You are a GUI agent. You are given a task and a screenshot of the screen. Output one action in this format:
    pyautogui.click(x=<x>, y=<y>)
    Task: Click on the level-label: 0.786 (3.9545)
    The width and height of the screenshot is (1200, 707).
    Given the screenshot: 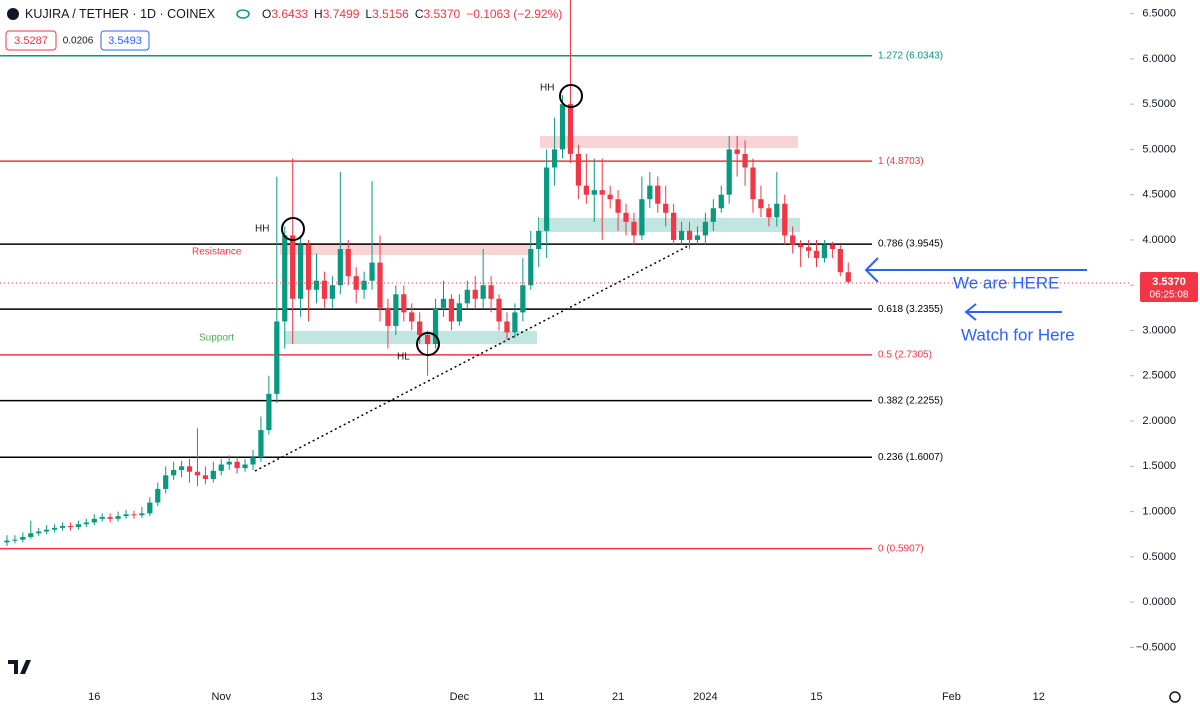 What is the action you would take?
    pyautogui.click(x=910, y=244)
    